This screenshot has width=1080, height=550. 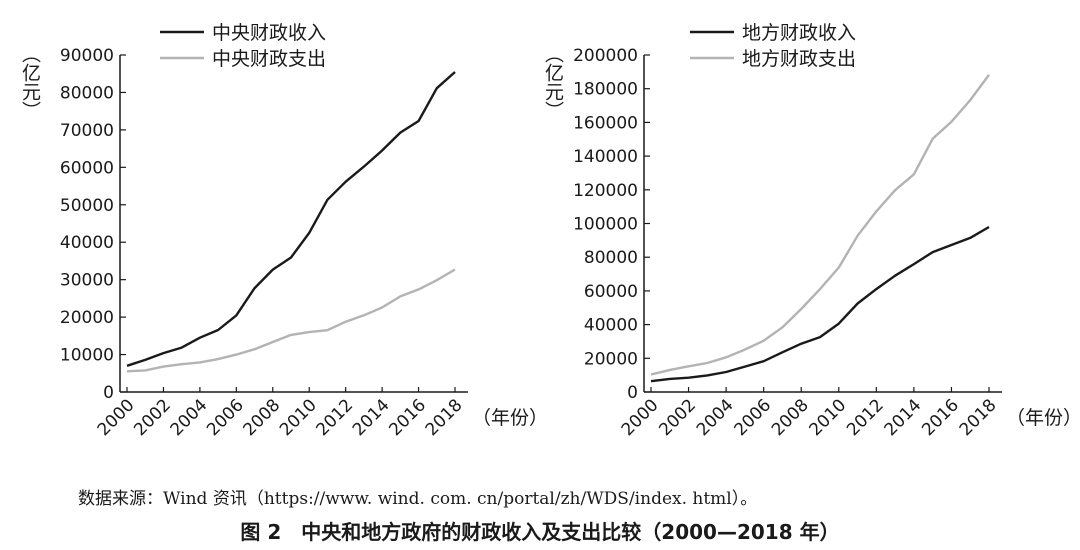 I want to click on y-tick-label: 90000, so click(x=87, y=56).